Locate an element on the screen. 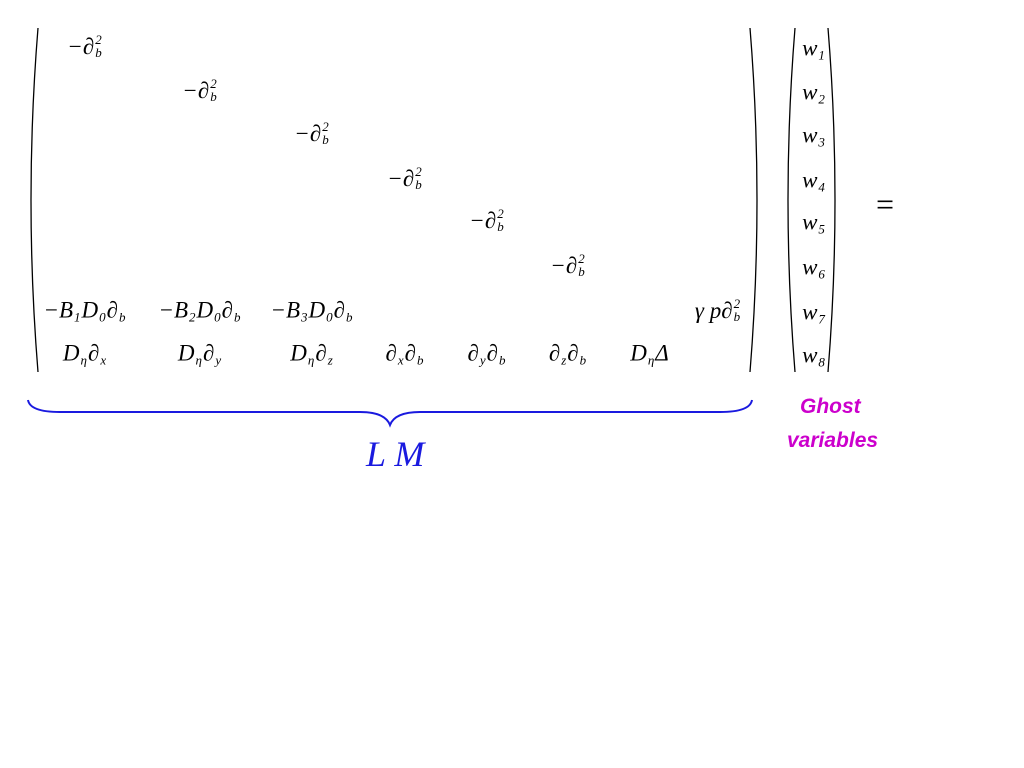 The image size is (1024, 768). matrix-entry: ∂ z ∂ b is located at coordinates (568, 353).